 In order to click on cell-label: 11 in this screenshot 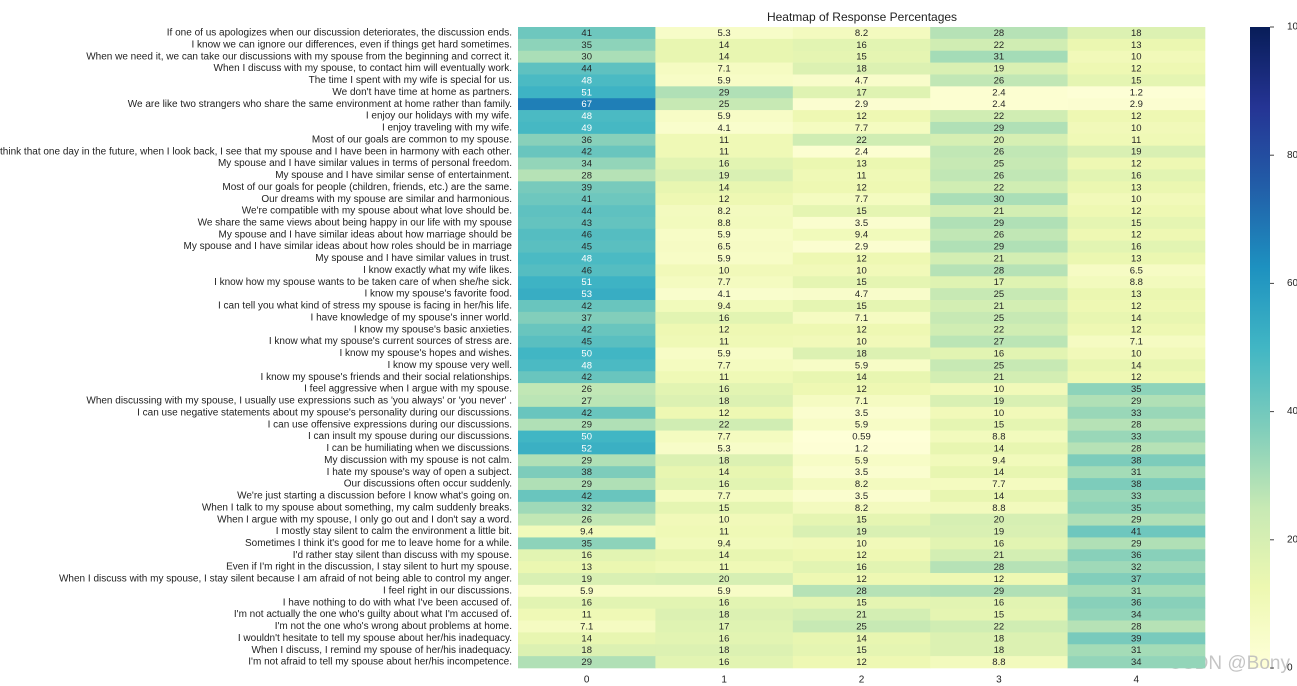, I will do `click(724, 377)`.